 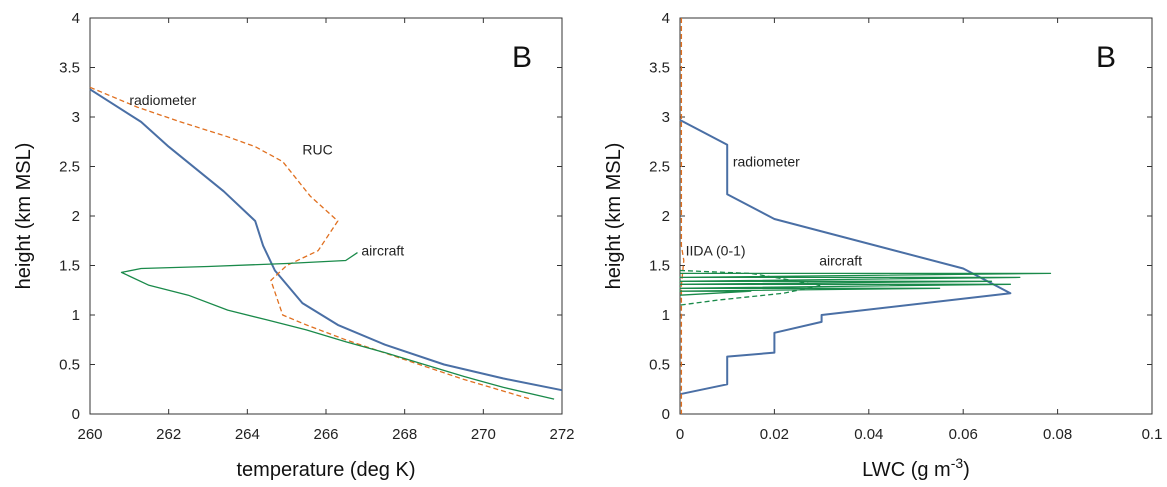 What do you see at coordinates (916, 468) in the screenshot?
I see `x-axis-label: LWC (g m-3)` at bounding box center [916, 468].